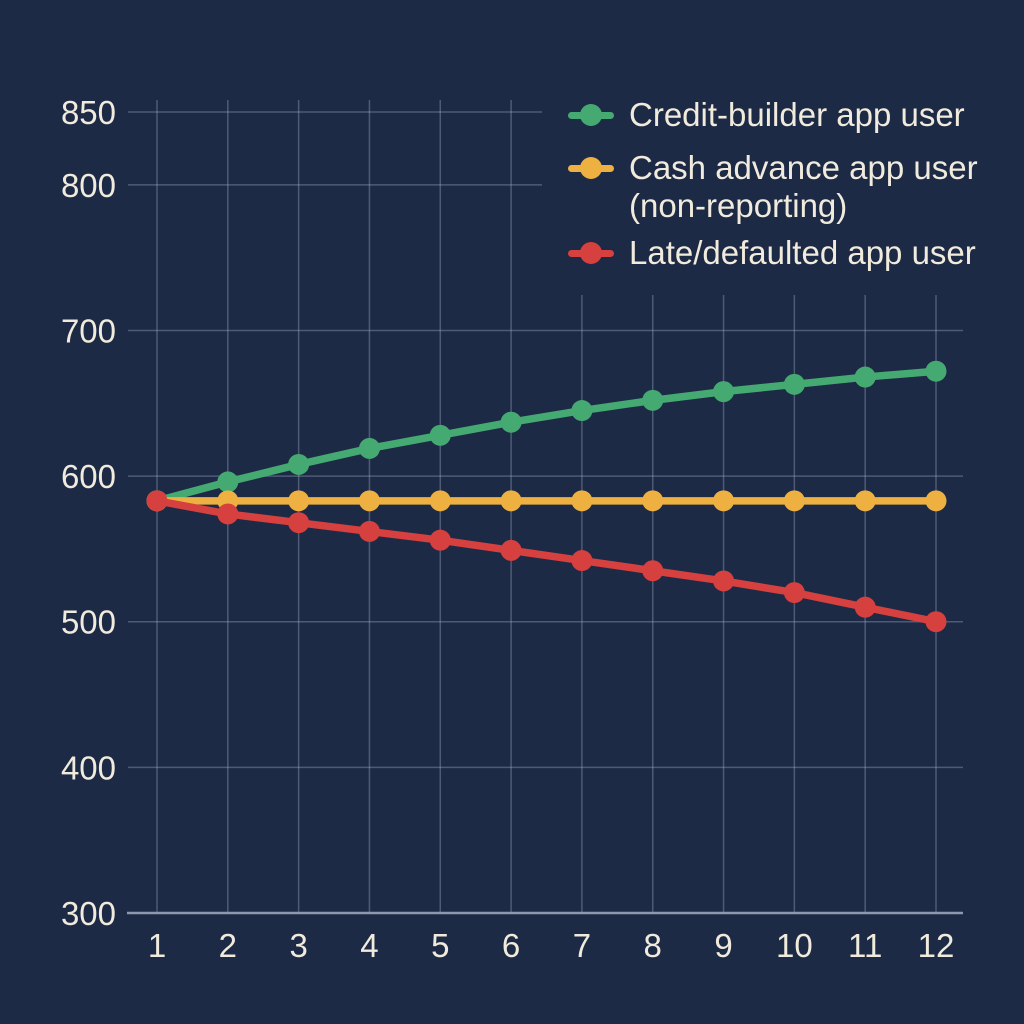 Image resolution: width=1024 pixels, height=1024 pixels. I want to click on x-axis-labels: 1 2 3 4 5 6 7 8 9 10 11 12, so click(551, 945).